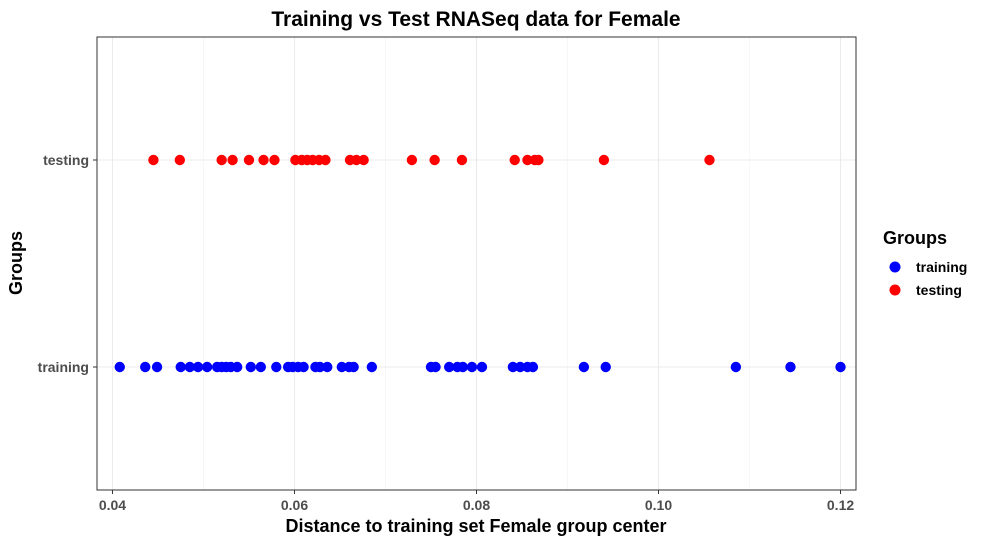 This screenshot has width=992, height=544. I want to click on legend-title: Groups, so click(915, 238).